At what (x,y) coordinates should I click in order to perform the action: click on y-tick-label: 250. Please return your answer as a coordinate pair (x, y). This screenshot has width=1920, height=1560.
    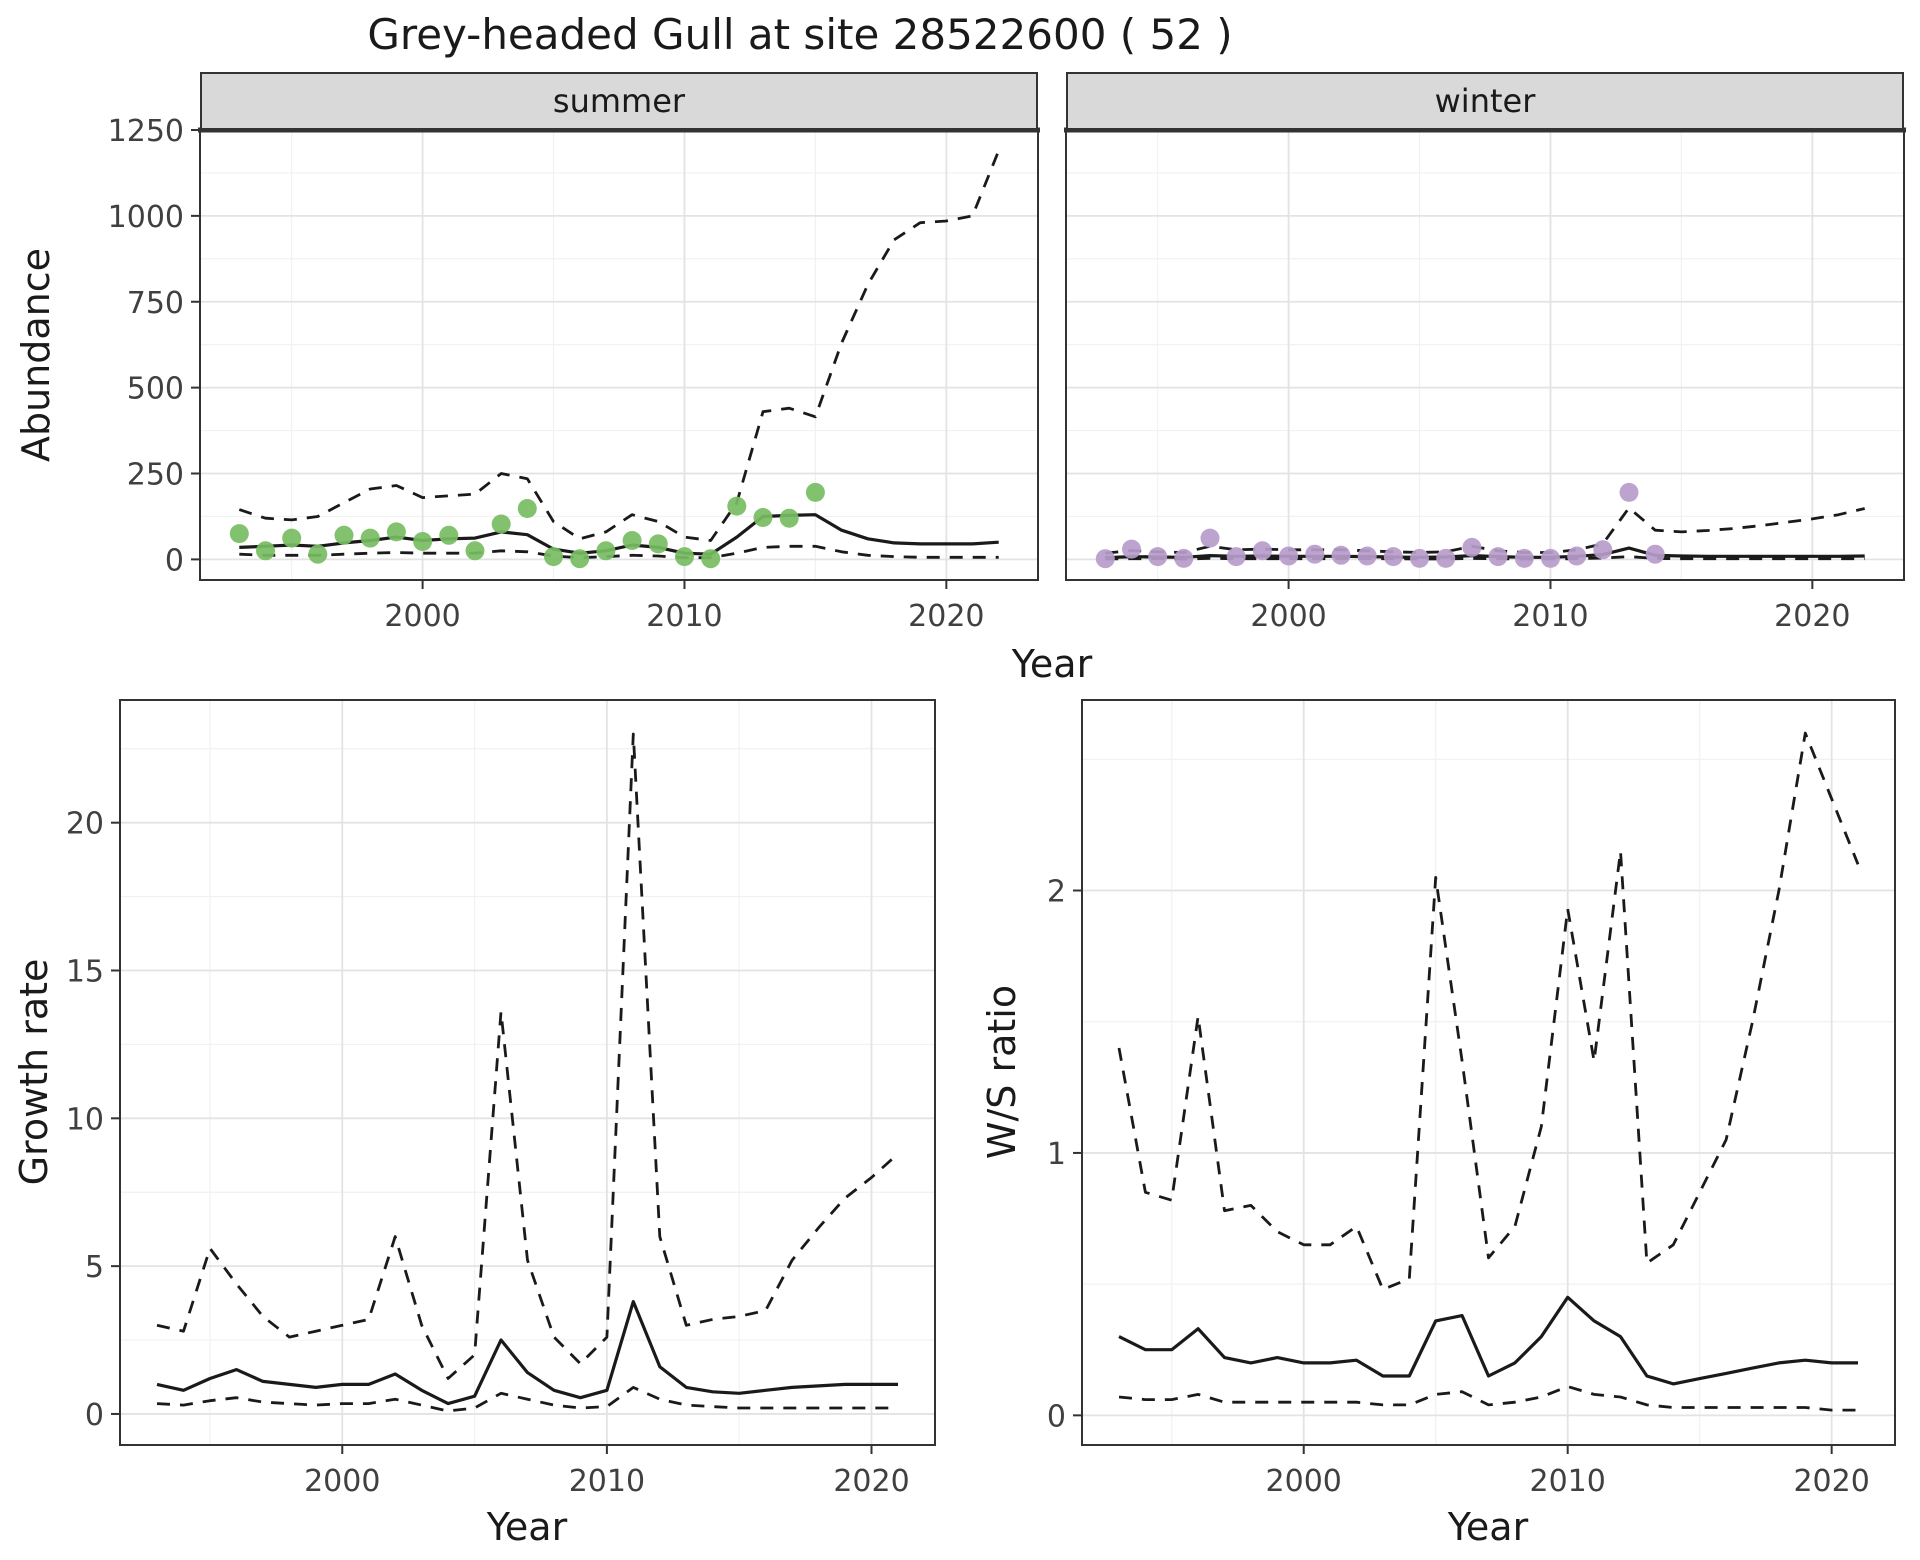
    Looking at the image, I should click on (155, 475).